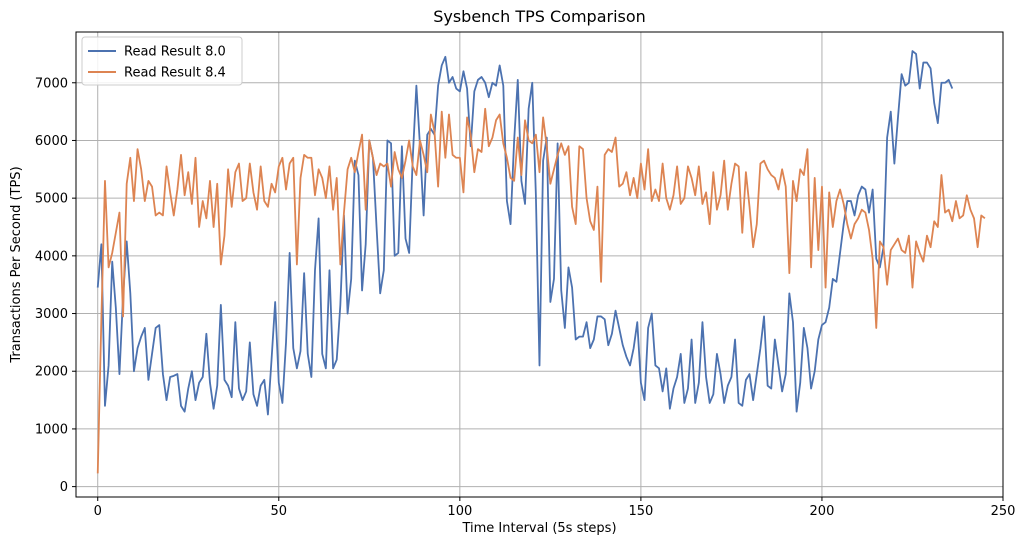  Describe the element at coordinates (51, 372) in the screenshot. I see `y-tick-label: 2000` at that location.